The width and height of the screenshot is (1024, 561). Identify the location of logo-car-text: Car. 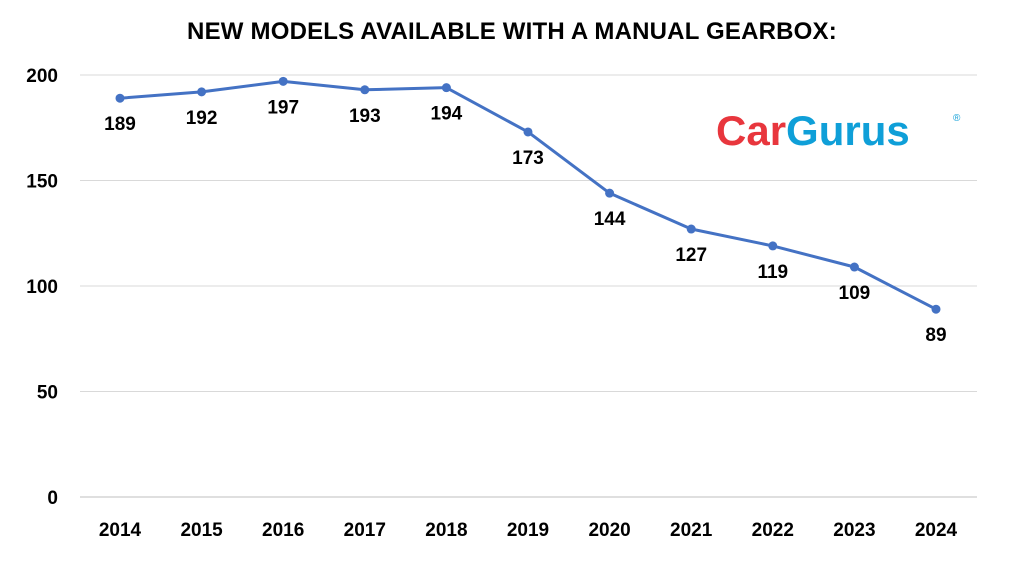
(751, 130).